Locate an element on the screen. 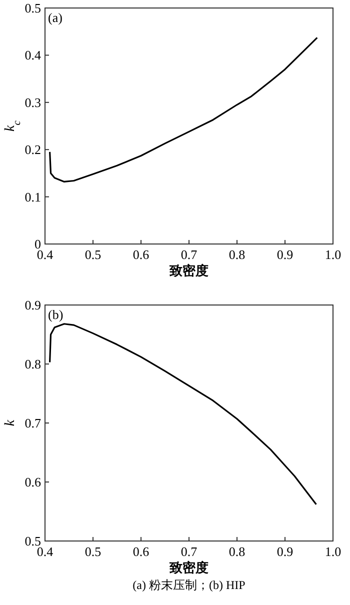 This screenshot has width=350, height=605. text: (a) 粉末压制；(b) HIP is located at coordinates (189, 585).